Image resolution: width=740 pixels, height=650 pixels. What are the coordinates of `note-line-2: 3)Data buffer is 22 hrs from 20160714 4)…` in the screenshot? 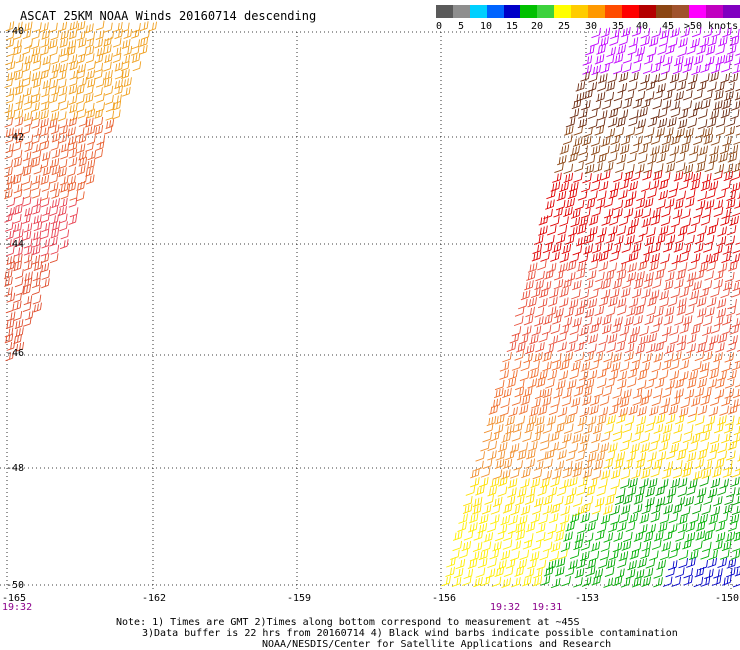 It's located at (410, 633).